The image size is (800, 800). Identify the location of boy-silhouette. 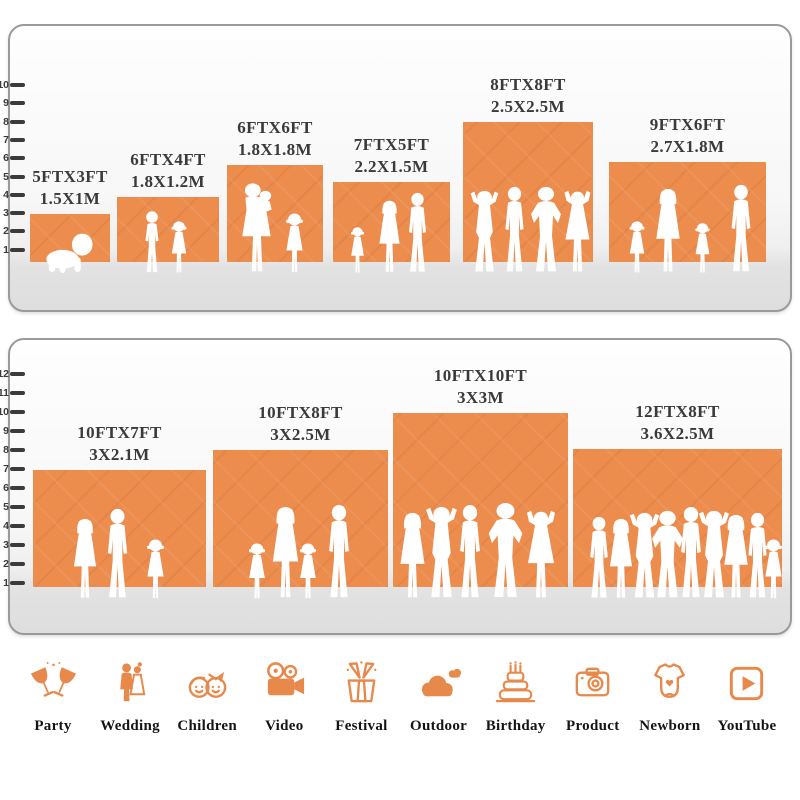
(152, 242).